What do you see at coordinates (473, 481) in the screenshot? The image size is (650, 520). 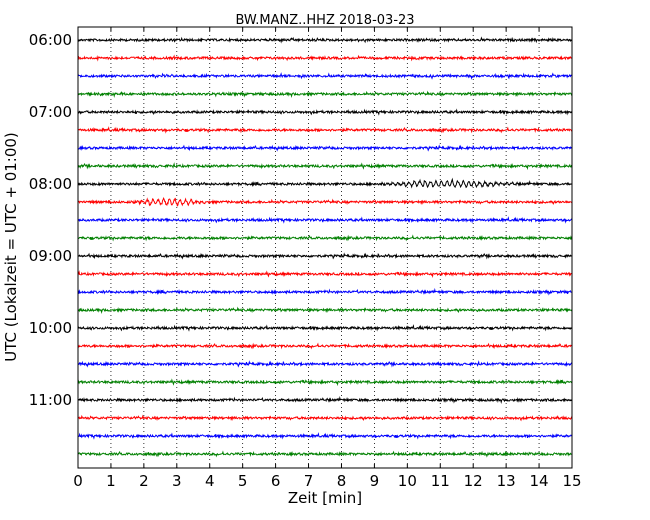 I see `x-tick-label: 12` at bounding box center [473, 481].